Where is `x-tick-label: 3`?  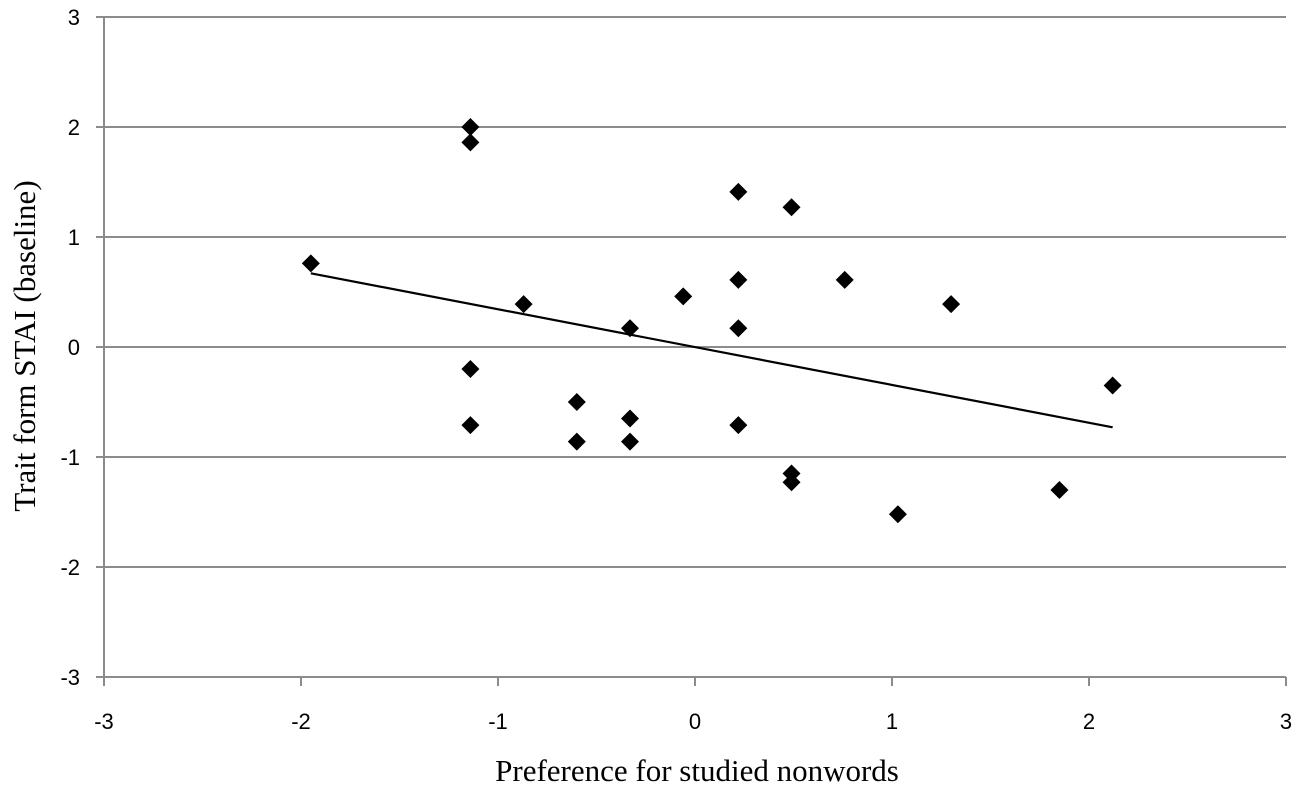
x-tick-label: 3 is located at coordinates (1286, 721).